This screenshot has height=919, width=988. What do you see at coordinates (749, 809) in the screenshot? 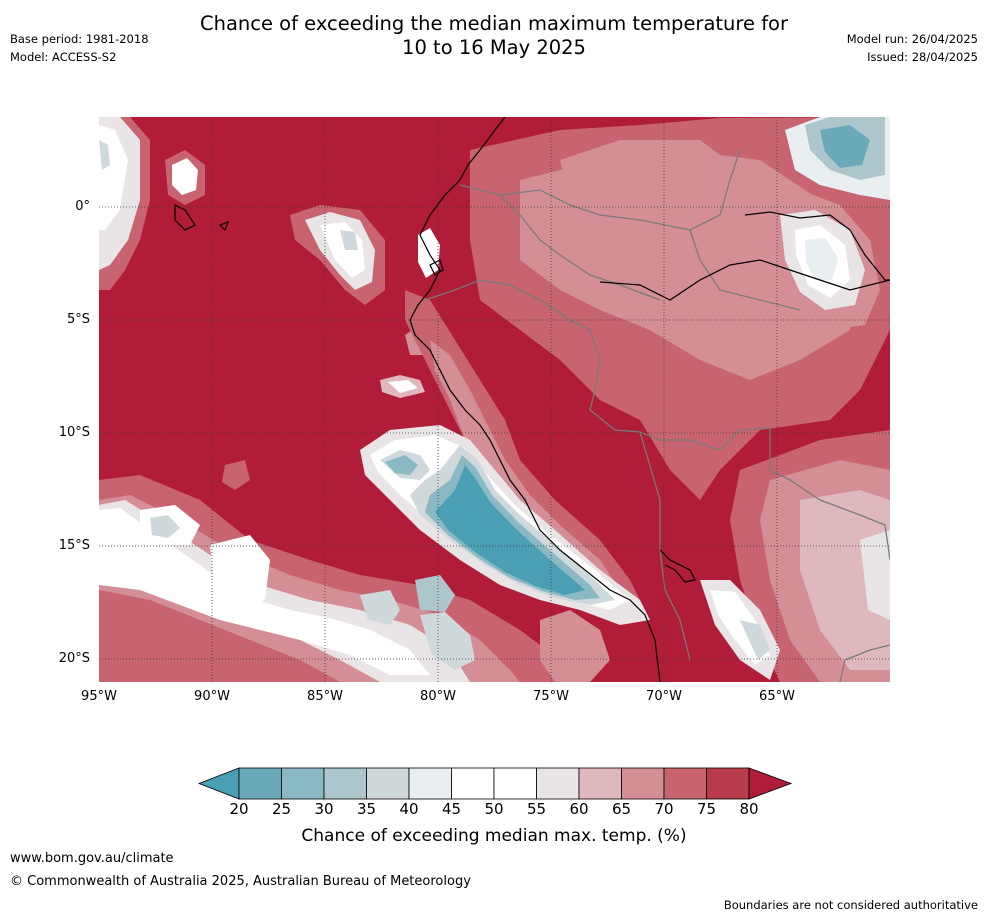
I see `colorbar-tick-80: 80` at bounding box center [749, 809].